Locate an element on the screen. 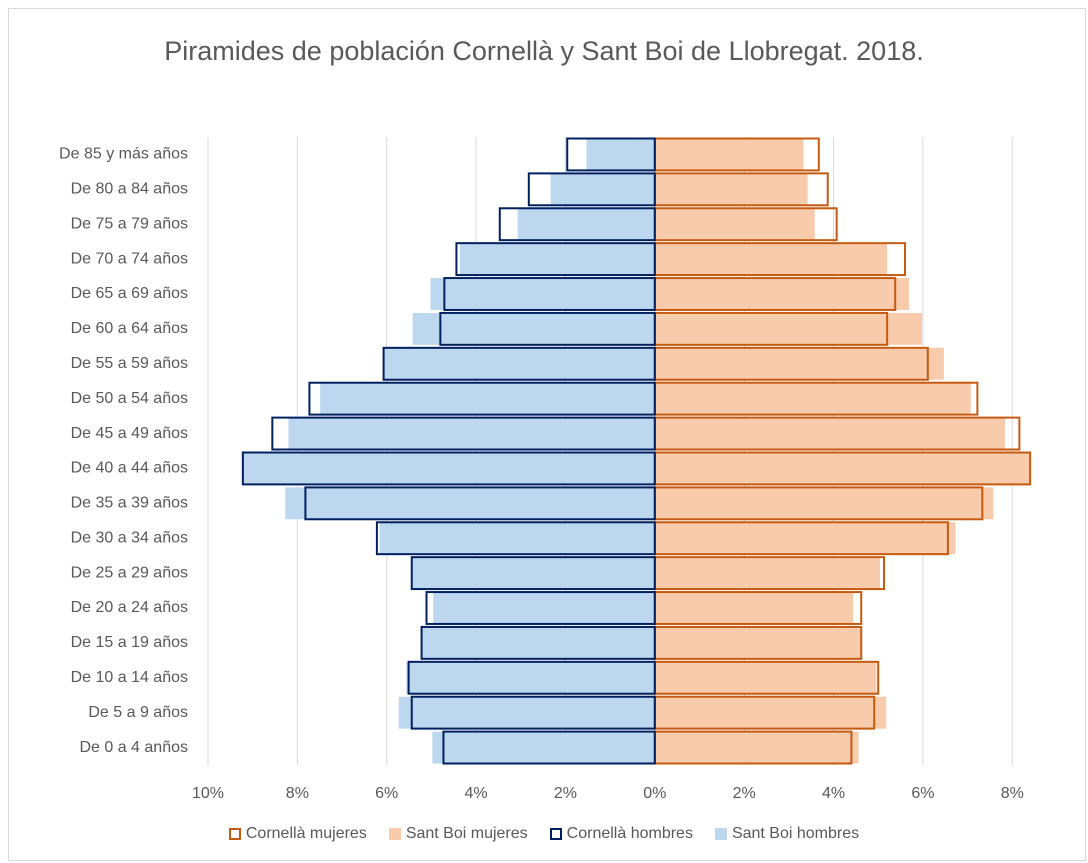 This screenshot has width=1088, height=863. y-tick-label: De 40 a 44 años is located at coordinates (129, 468).